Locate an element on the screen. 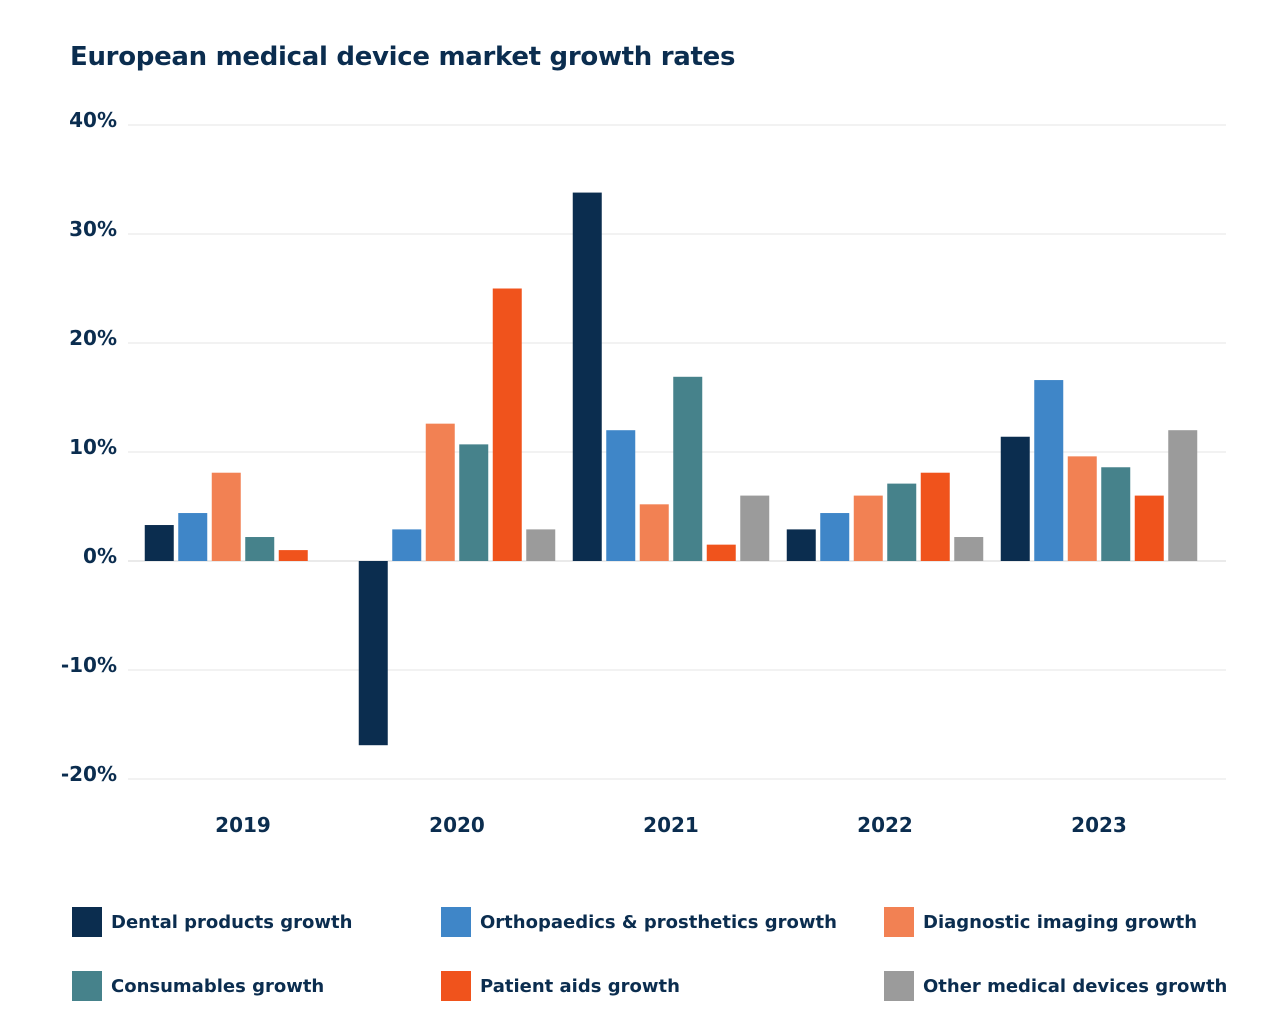  legend-label: Dental products growth is located at coordinates (232, 922).